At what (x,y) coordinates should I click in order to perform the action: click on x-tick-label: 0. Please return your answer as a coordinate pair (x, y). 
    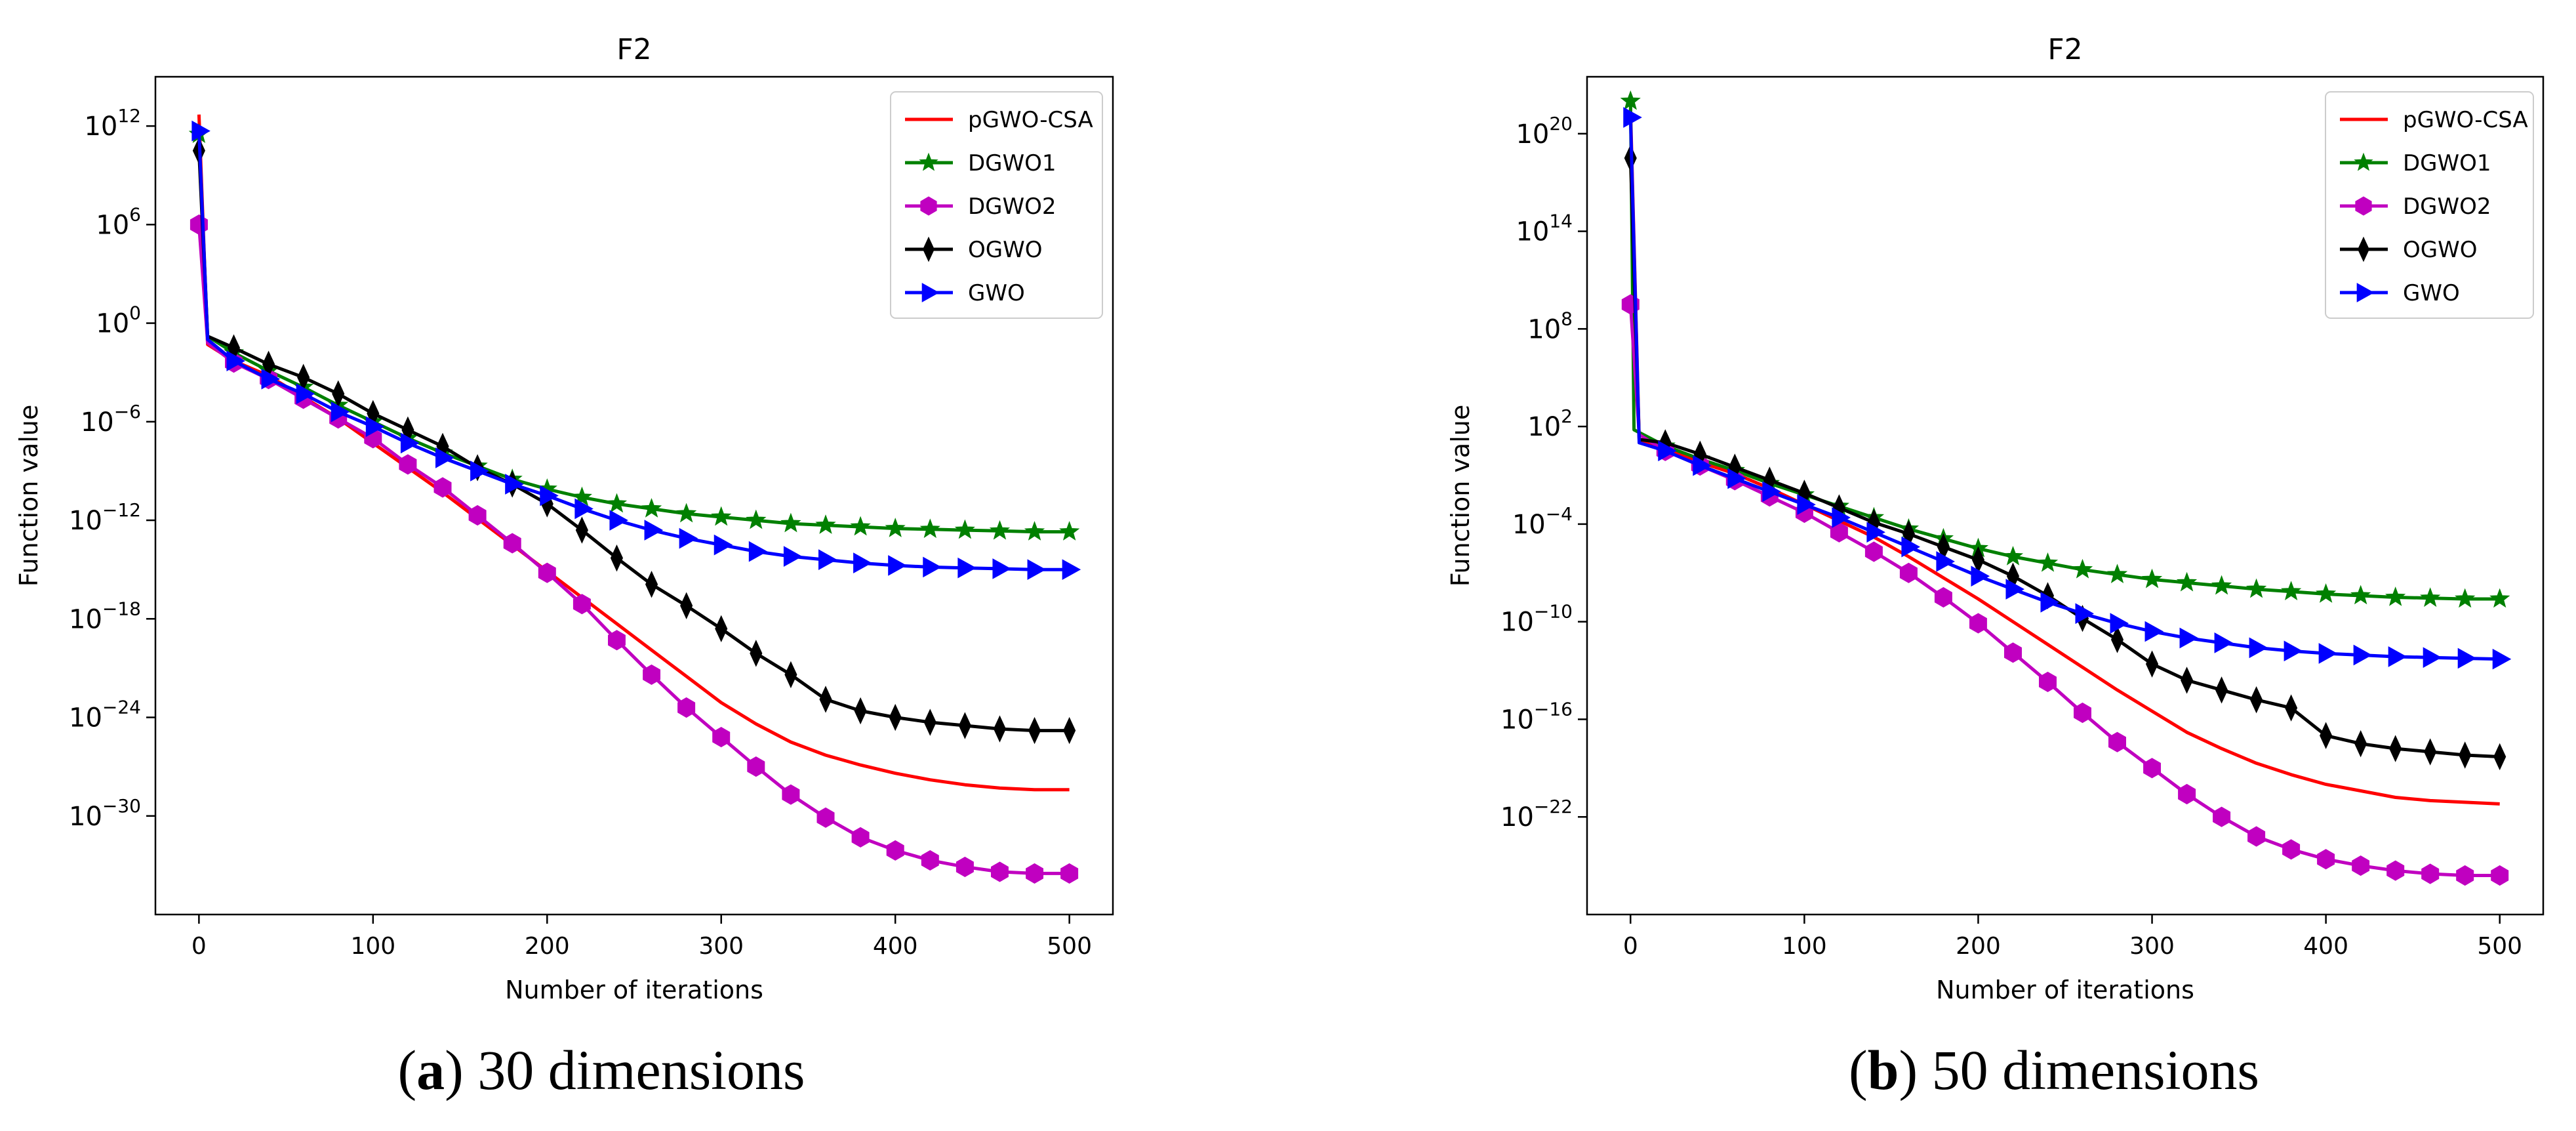
    Looking at the image, I should click on (199, 946).